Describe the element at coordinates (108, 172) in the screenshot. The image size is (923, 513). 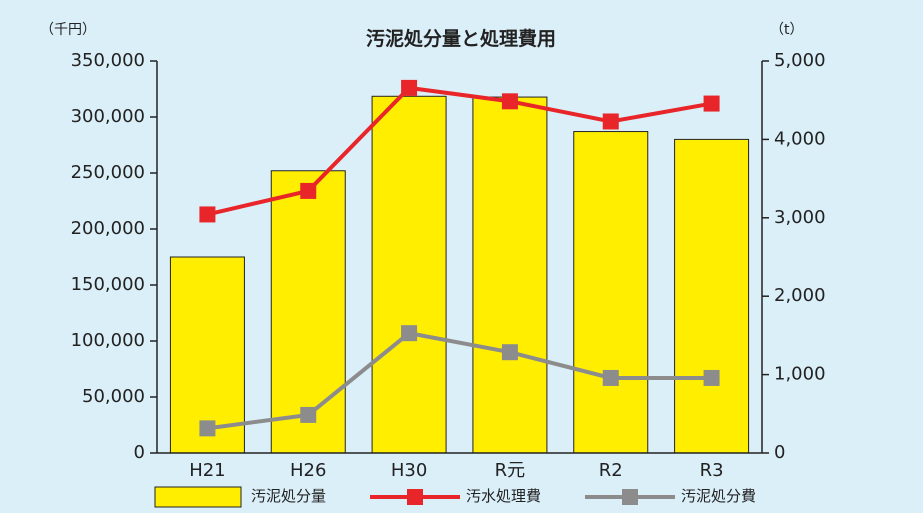
I see `y-tick-label: 250,000` at that location.